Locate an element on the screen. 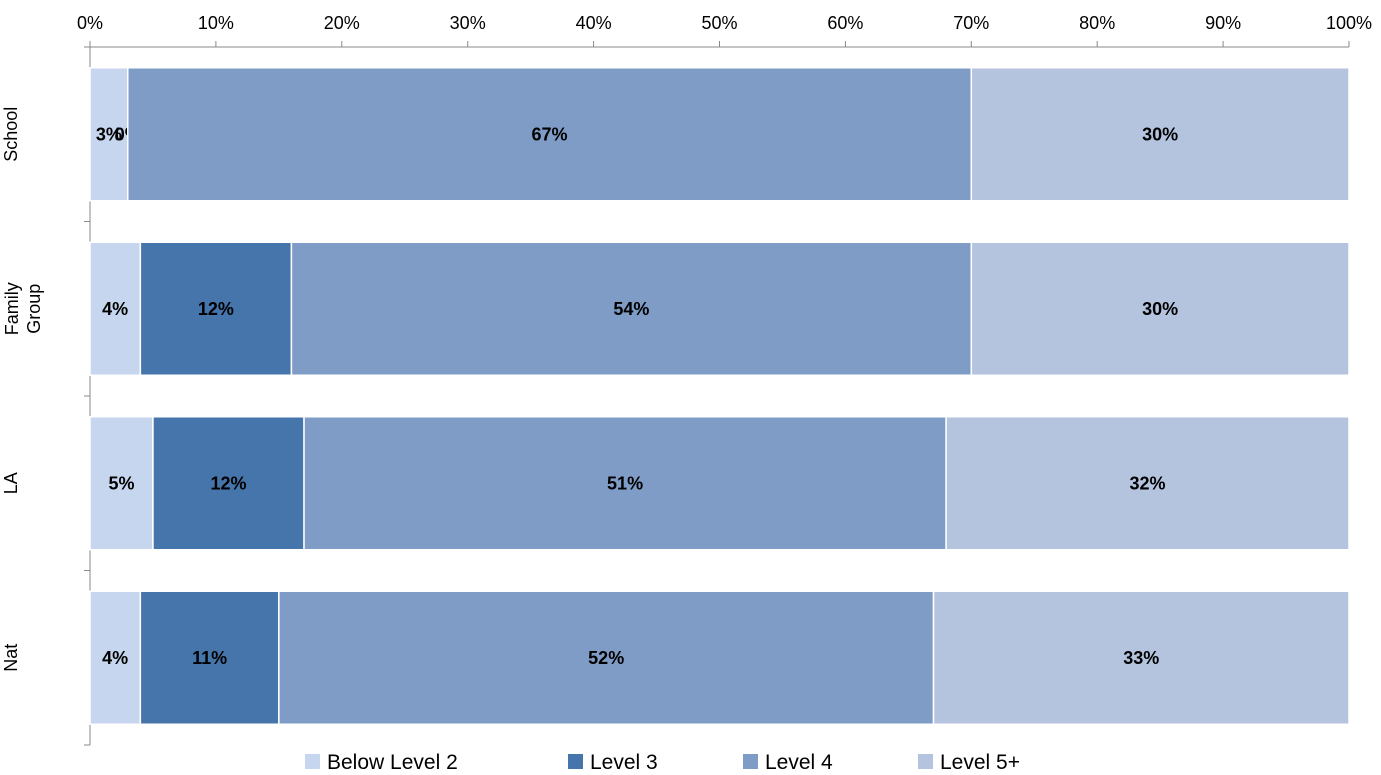  category-label-line: LA is located at coordinates (11, 483).